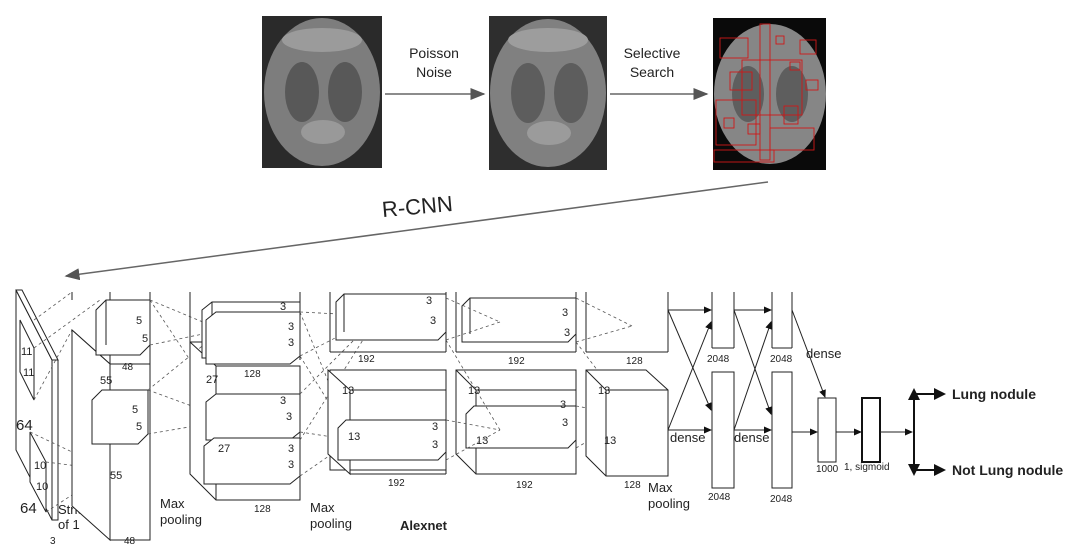 This screenshot has height=556, width=1074. Describe the element at coordinates (435, 427) in the screenshot. I see `conv3-k3: 3` at that location.